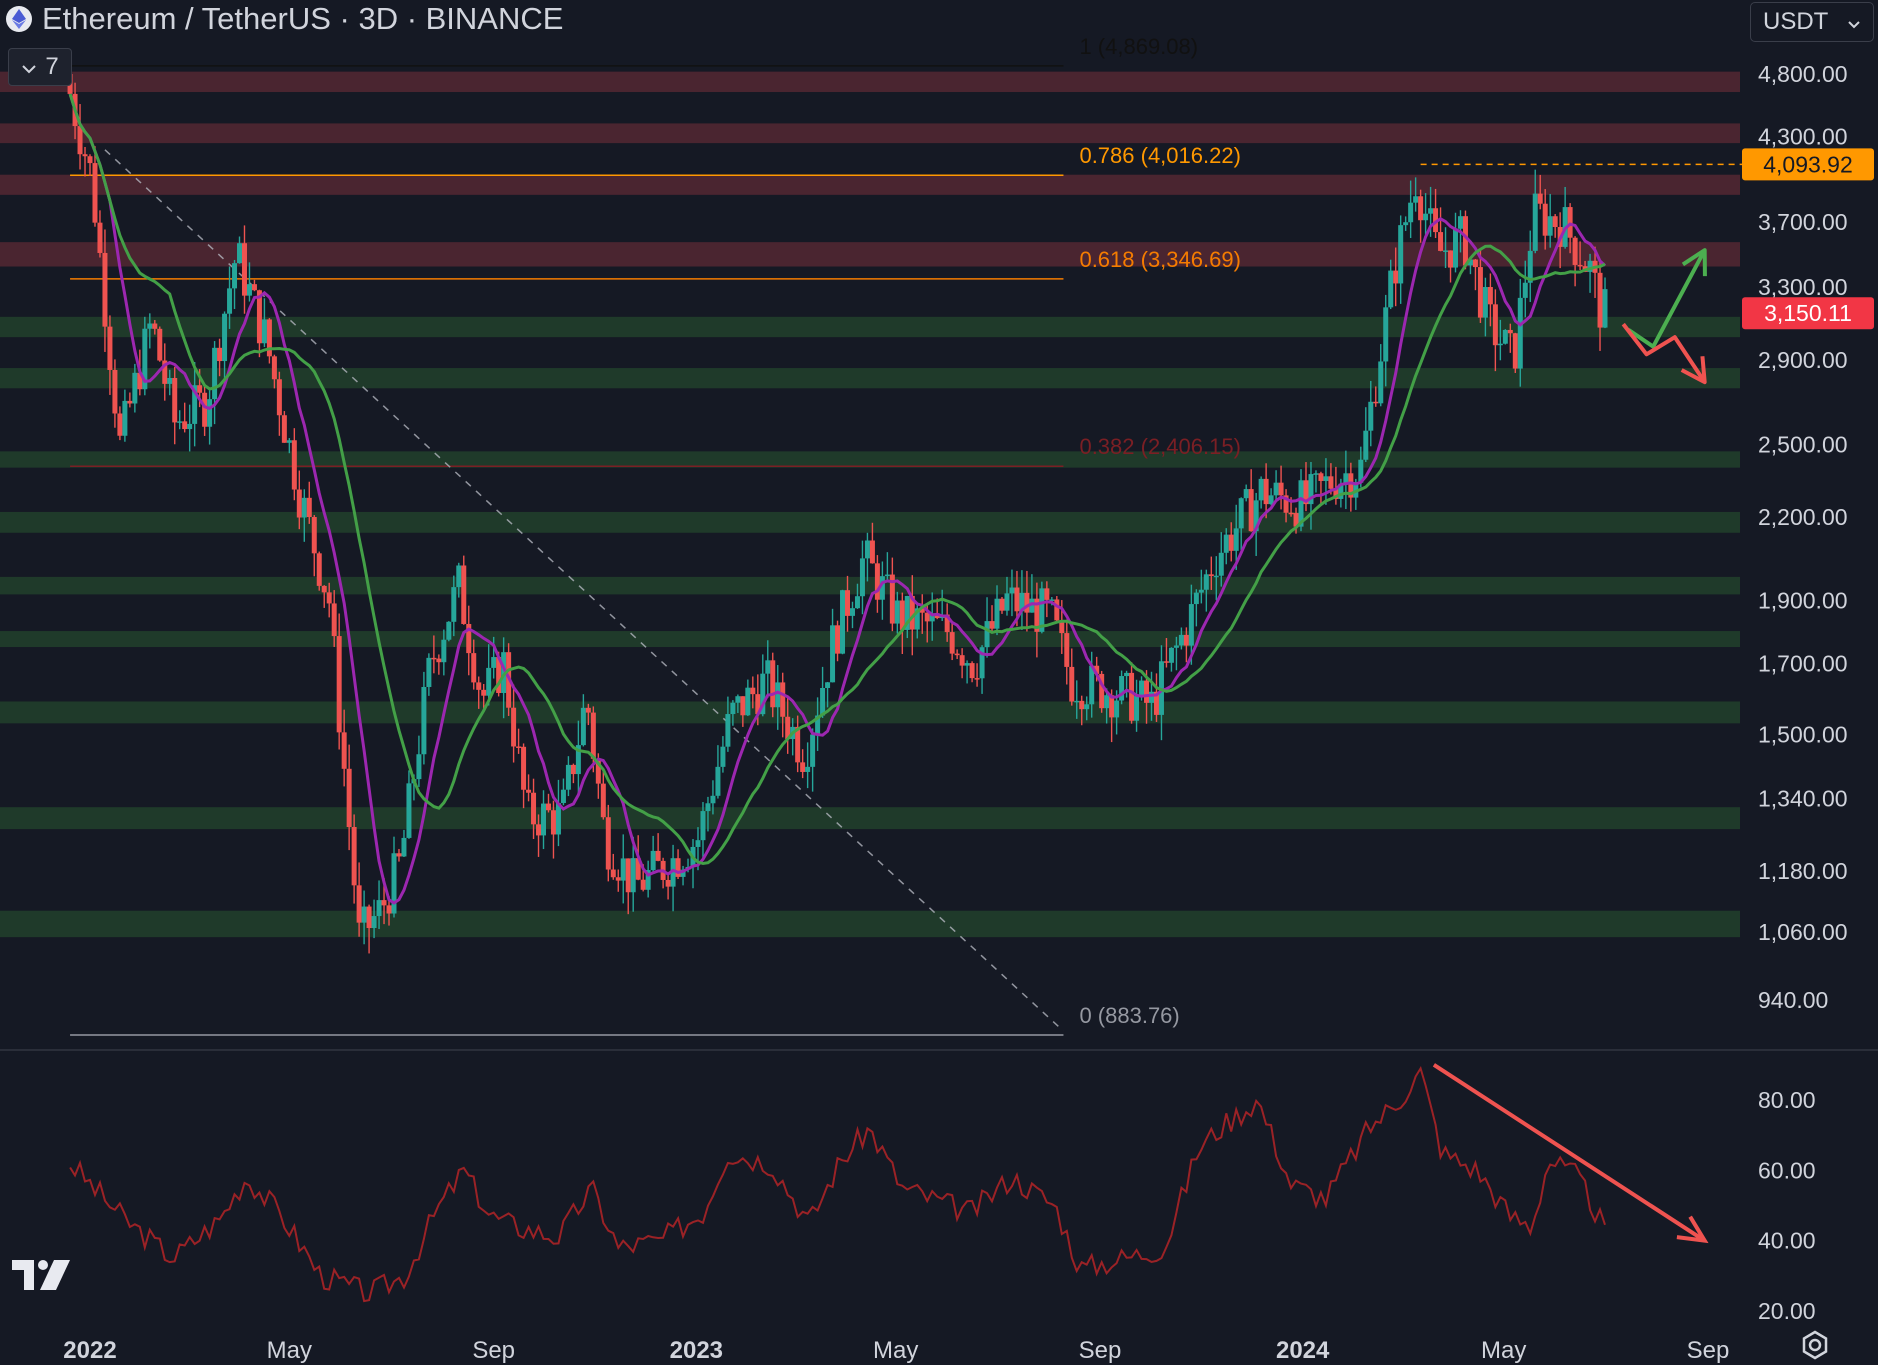 The width and height of the screenshot is (1878, 1365). Describe the element at coordinates (1803, 517) in the screenshot. I see `price-axis-label: 2,200.00` at that location.